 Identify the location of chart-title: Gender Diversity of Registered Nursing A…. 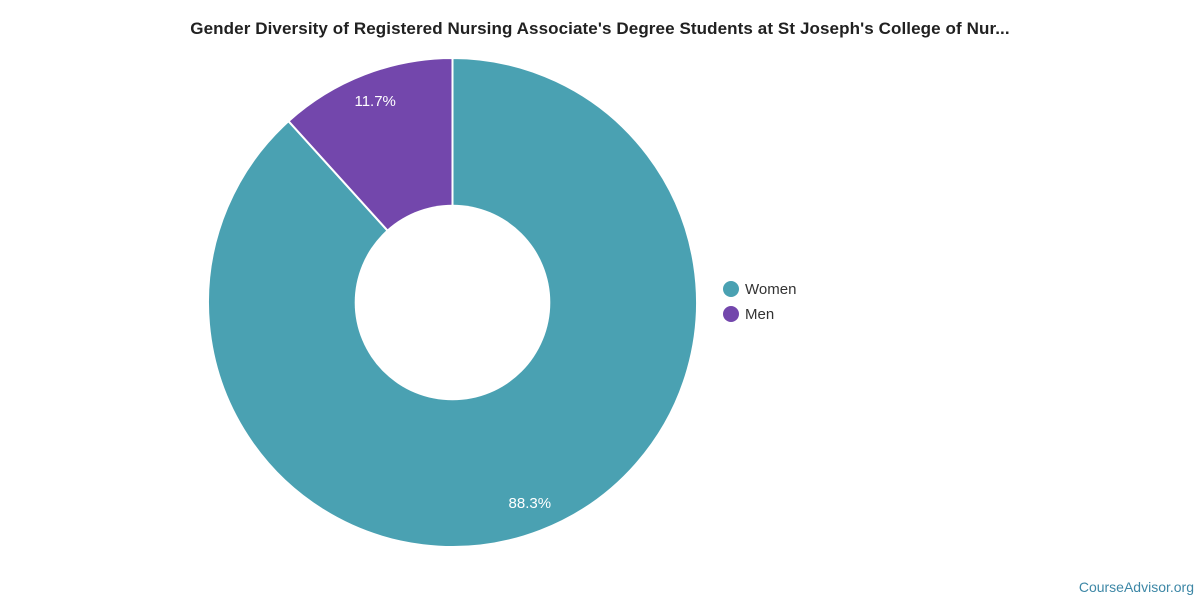
(600, 28).